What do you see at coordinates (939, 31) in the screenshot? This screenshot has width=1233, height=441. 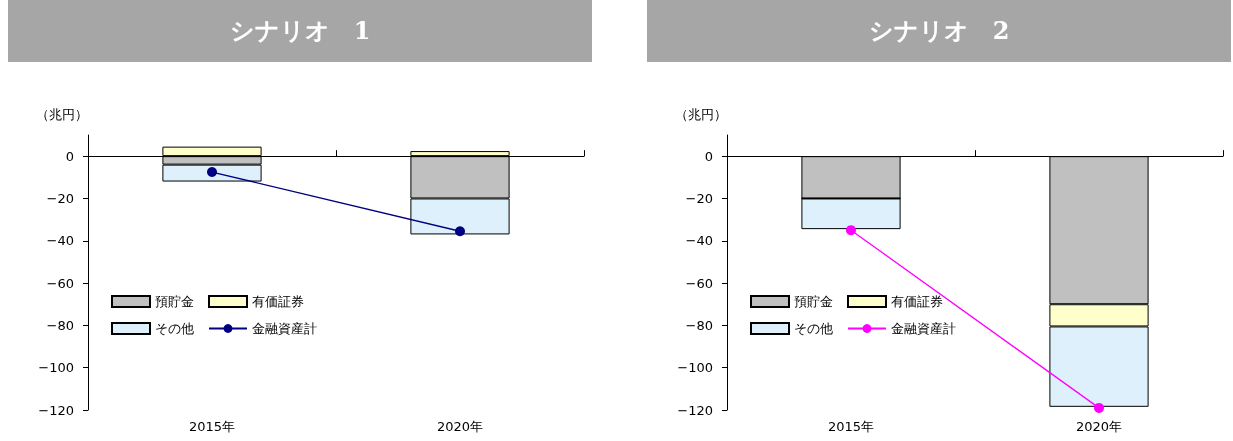 I see `chart-title: シナリオ 2` at bounding box center [939, 31].